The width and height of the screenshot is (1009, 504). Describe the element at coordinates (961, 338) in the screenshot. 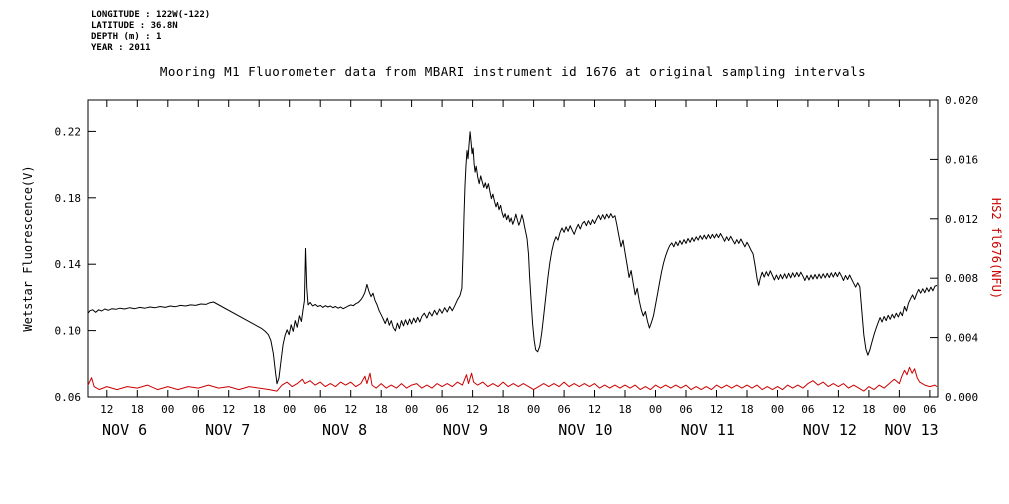

I see `right-tick-label: 0.004` at that location.